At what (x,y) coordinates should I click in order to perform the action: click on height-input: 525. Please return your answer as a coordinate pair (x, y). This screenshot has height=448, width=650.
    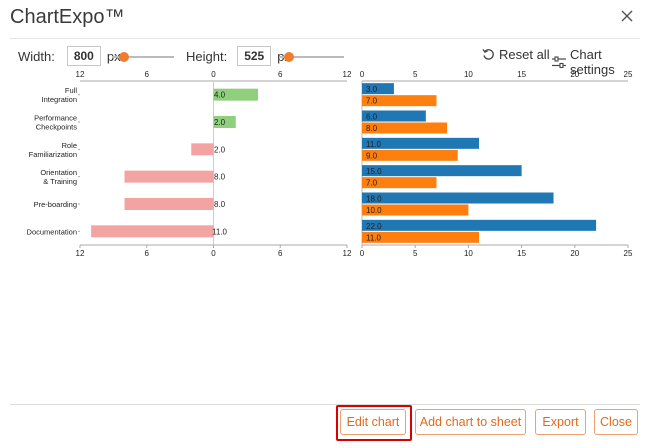
    Looking at the image, I should click on (254, 56).